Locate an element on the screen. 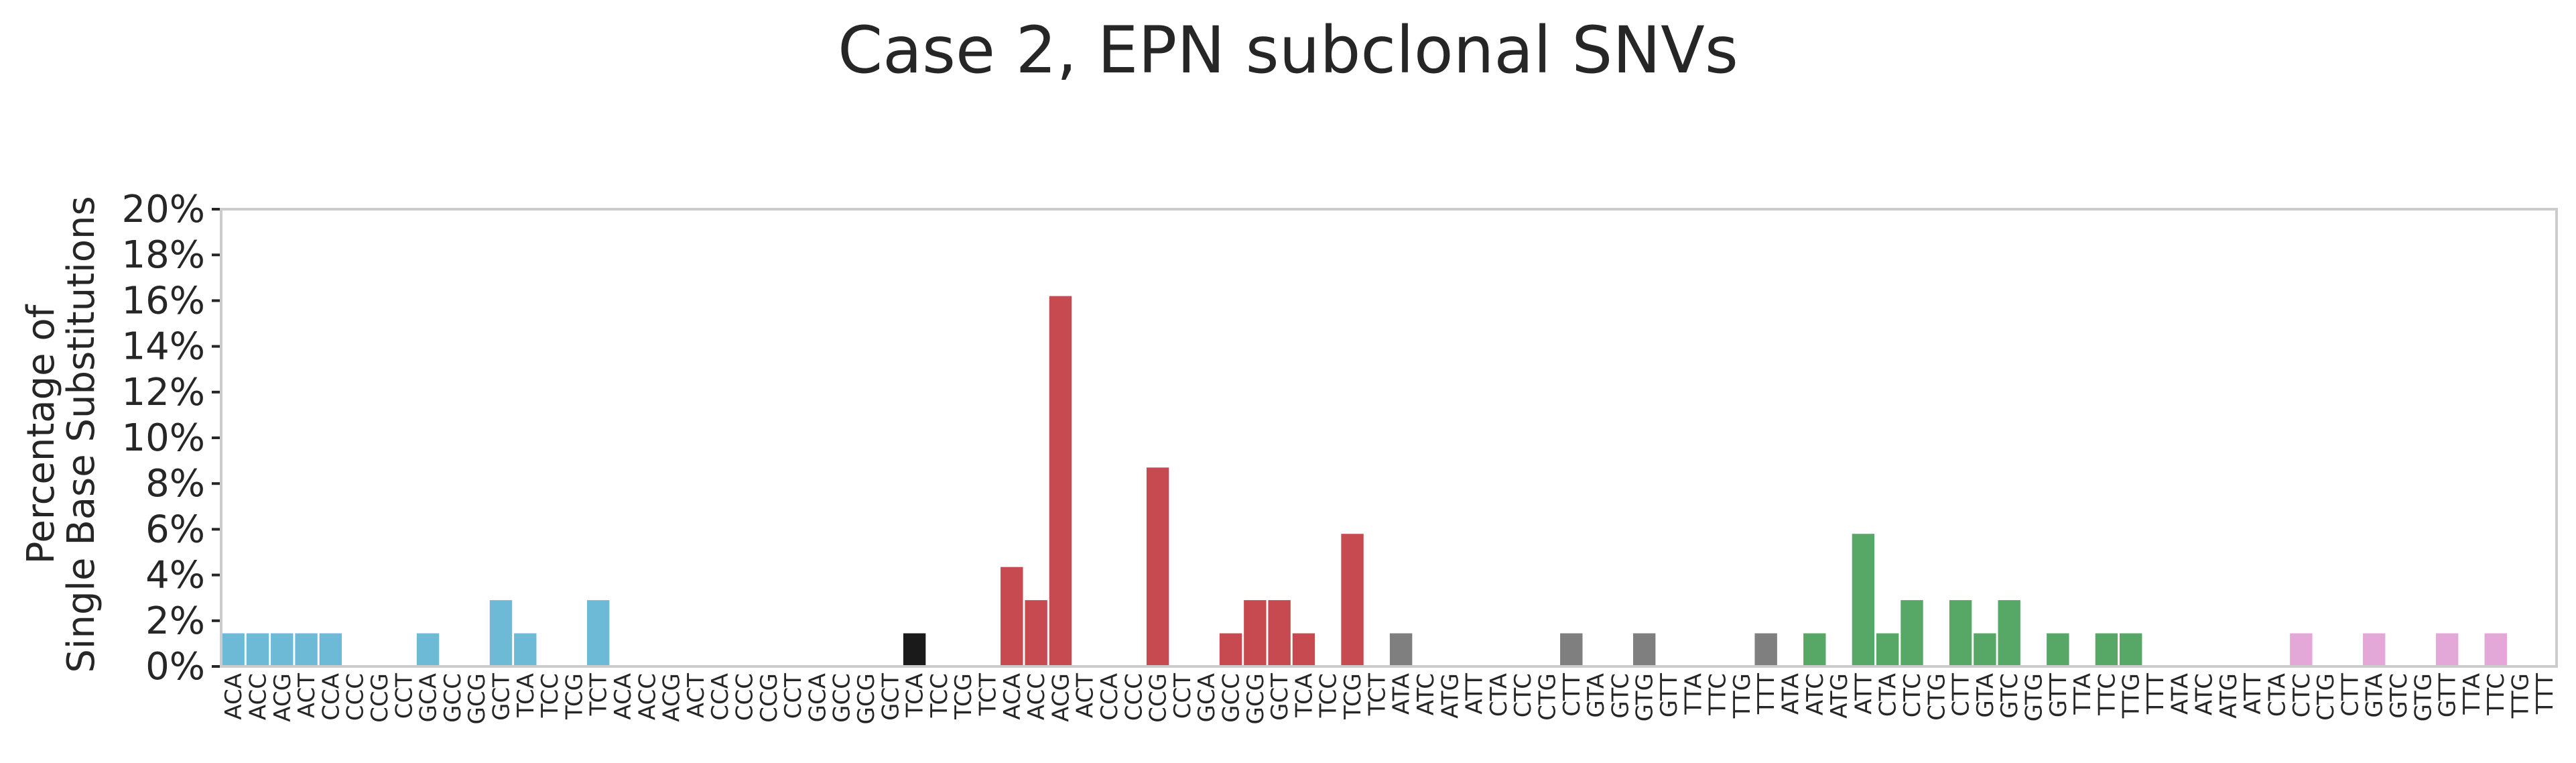 The width and height of the screenshot is (2576, 763). x-tick-label-atc-65: ATC is located at coordinates (1815, 694).